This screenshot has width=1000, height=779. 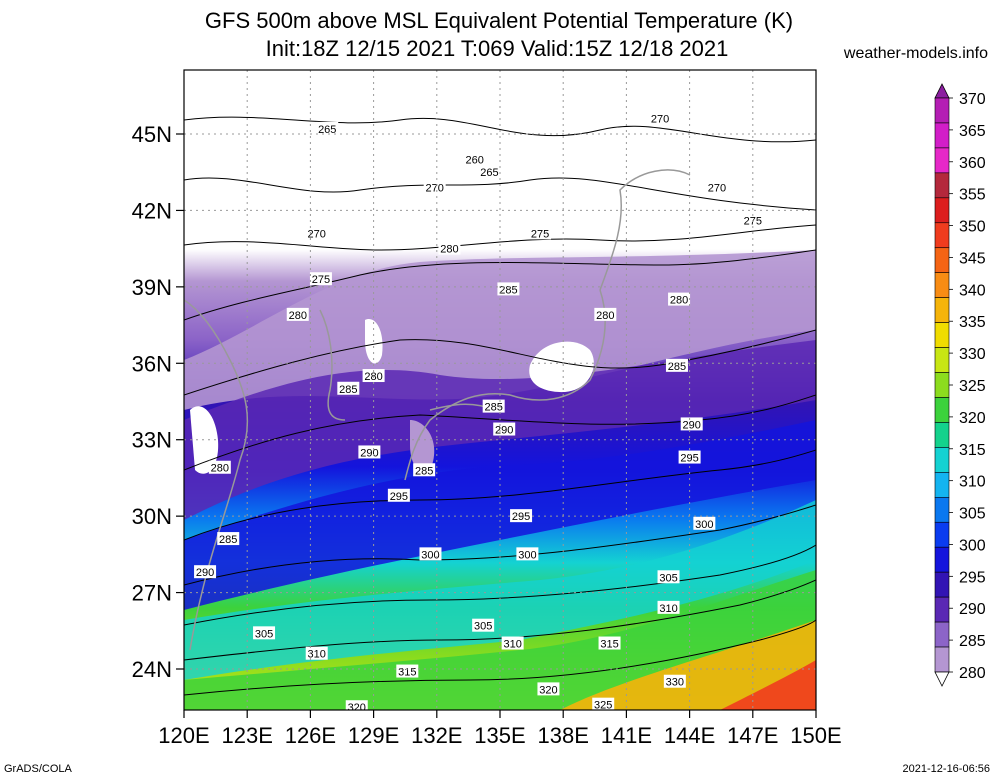 What do you see at coordinates (972, 386) in the screenshot?
I see `colorbar-label: 325` at bounding box center [972, 386].